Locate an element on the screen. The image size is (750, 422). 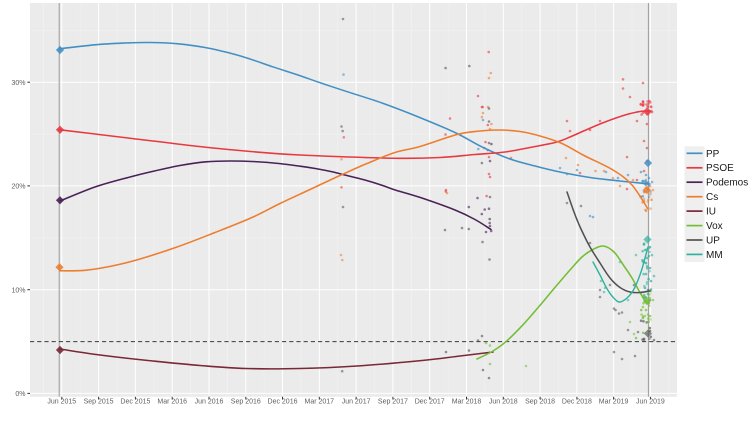
svg-text: Podemos is located at coordinates (727, 183).